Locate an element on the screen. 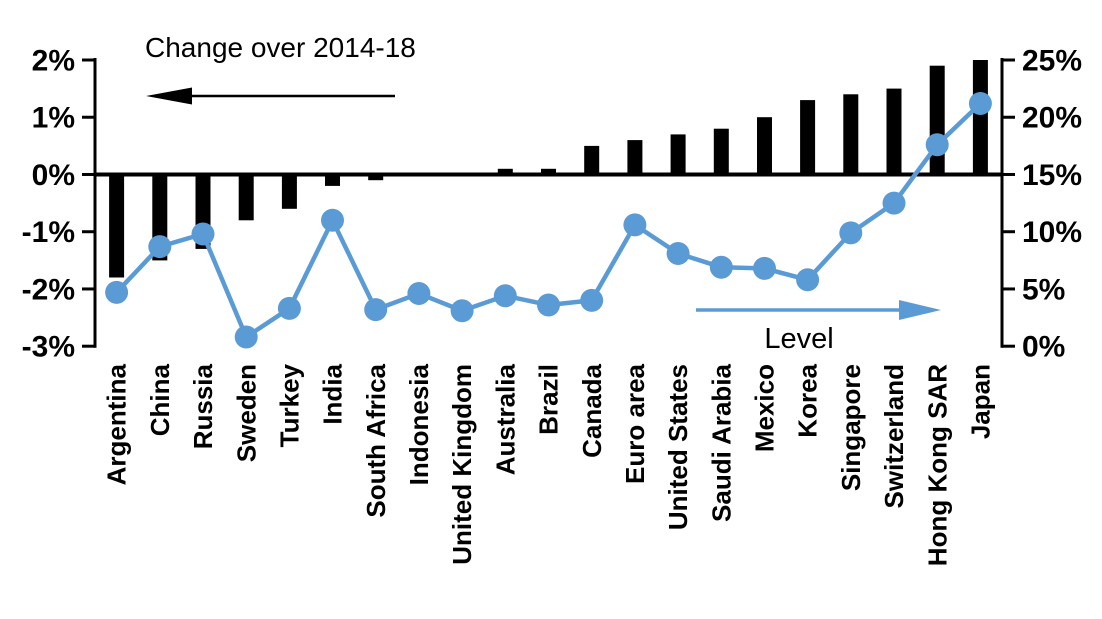 The image size is (1102, 619). category-label: China is located at coordinates (160, 399).